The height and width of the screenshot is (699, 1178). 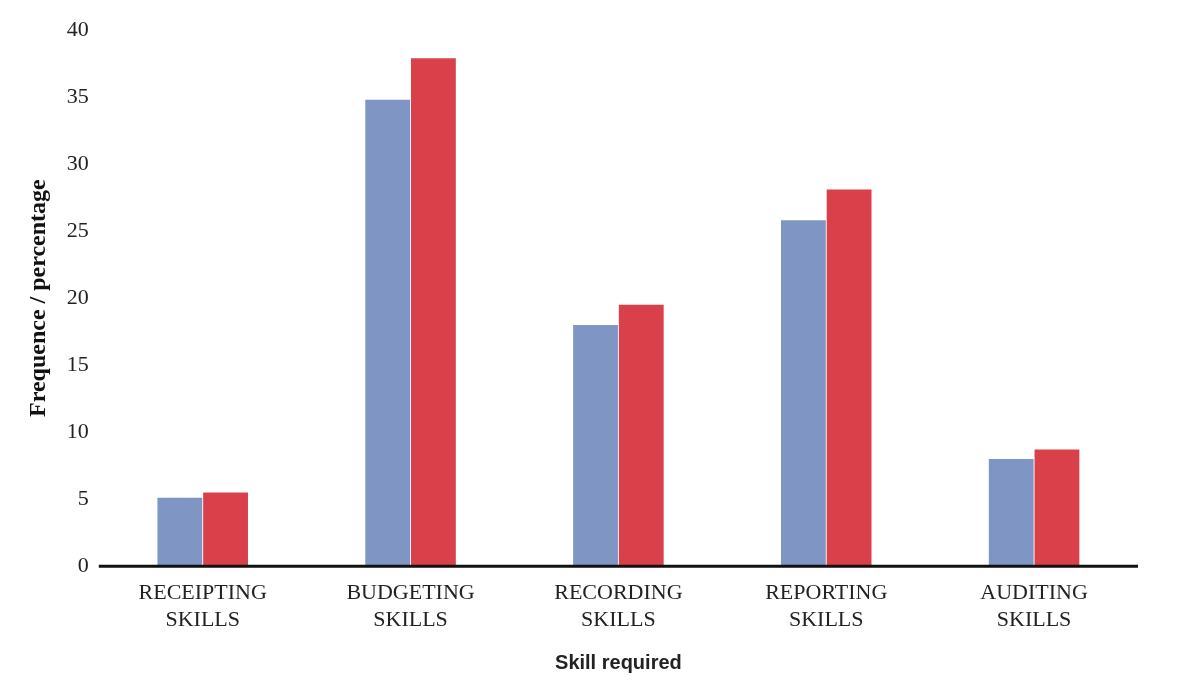 I want to click on x-tick-label: RECEIPTING SKILLS, so click(x=202, y=605).